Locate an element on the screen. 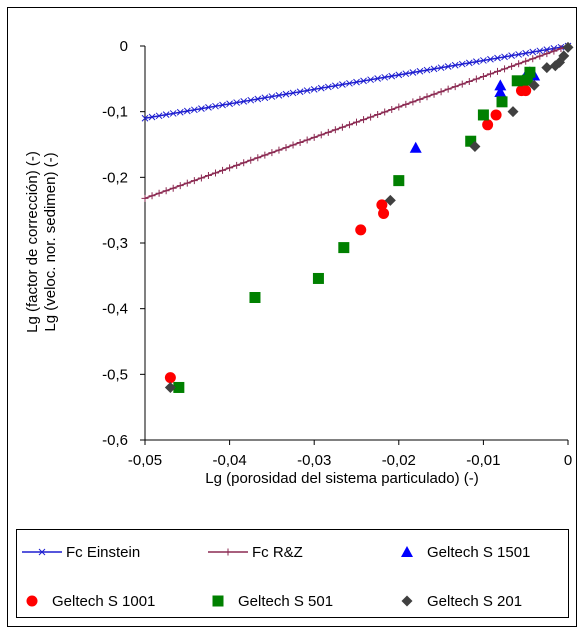 This screenshot has width=587, height=634. x-tick-label: 0 is located at coordinates (568, 460).